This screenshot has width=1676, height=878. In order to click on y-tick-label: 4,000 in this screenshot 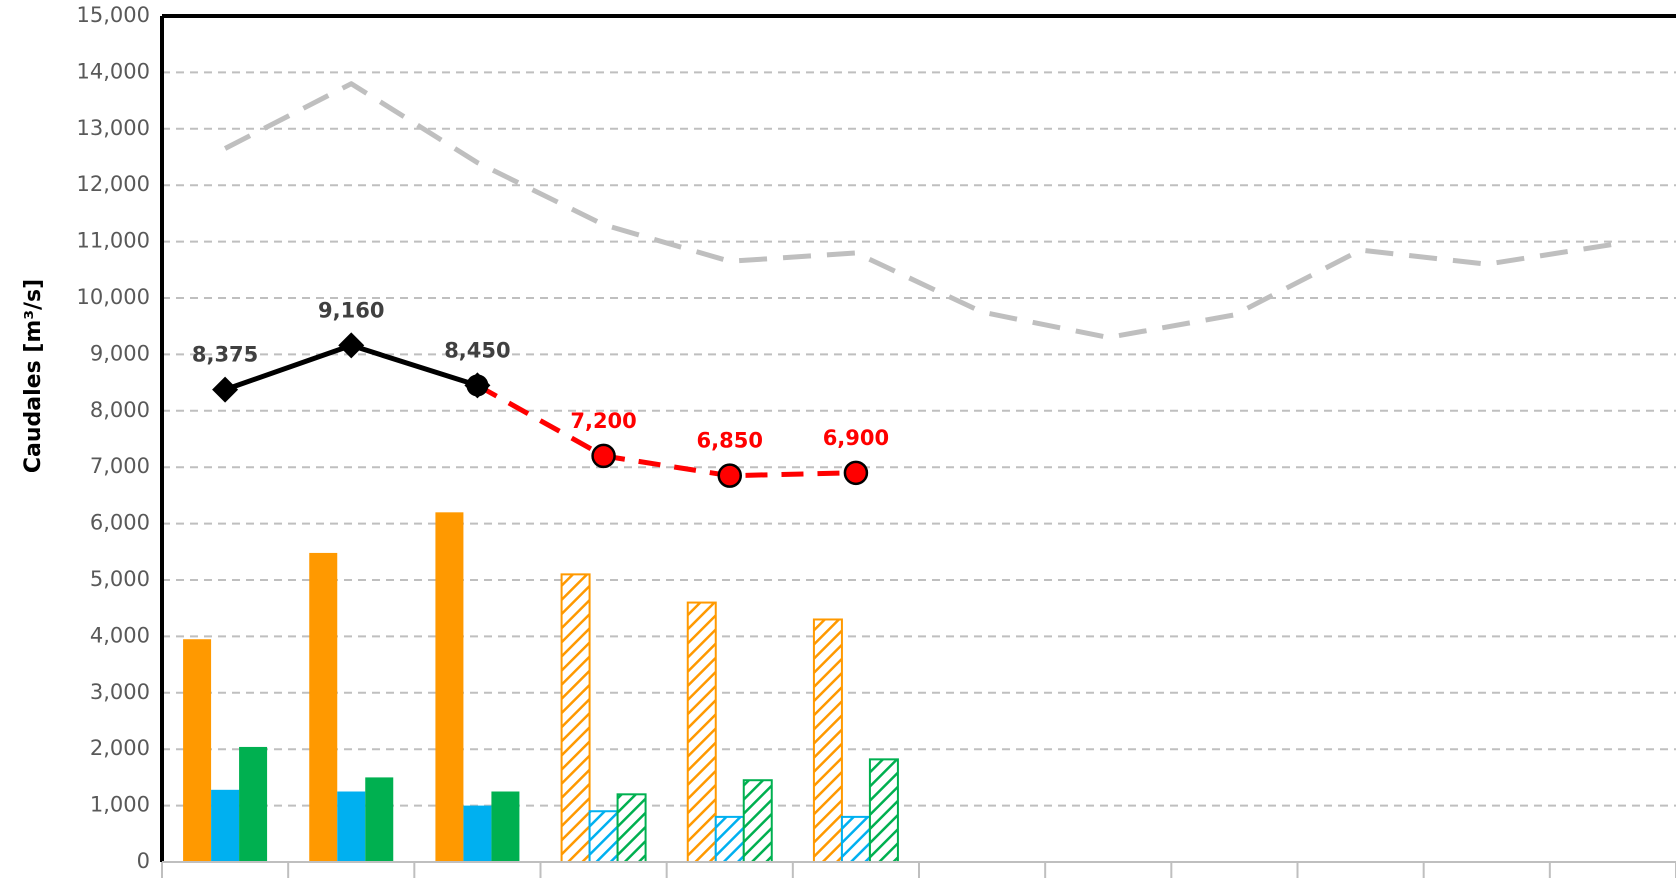, I will do `click(120, 635)`.